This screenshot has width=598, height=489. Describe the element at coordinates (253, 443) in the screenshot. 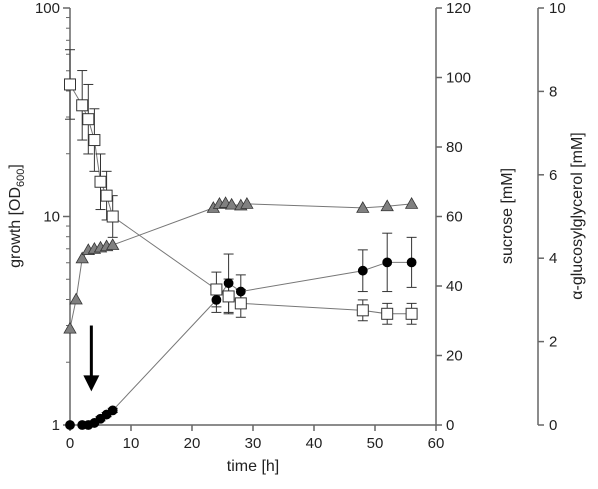

I see `x-tick-label: 30` at that location.